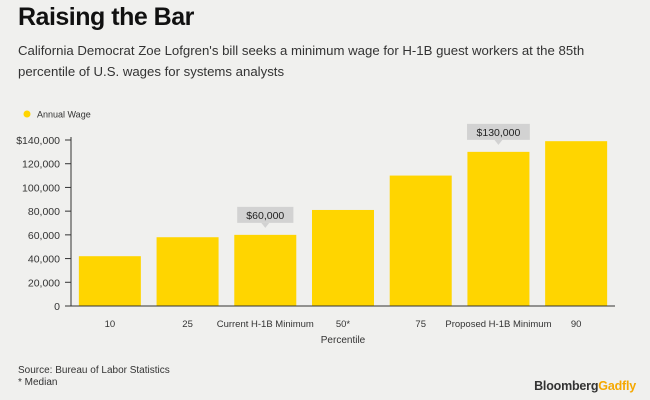 The width and height of the screenshot is (650, 400). I want to click on y-tick-label: 100,000, so click(41, 188).